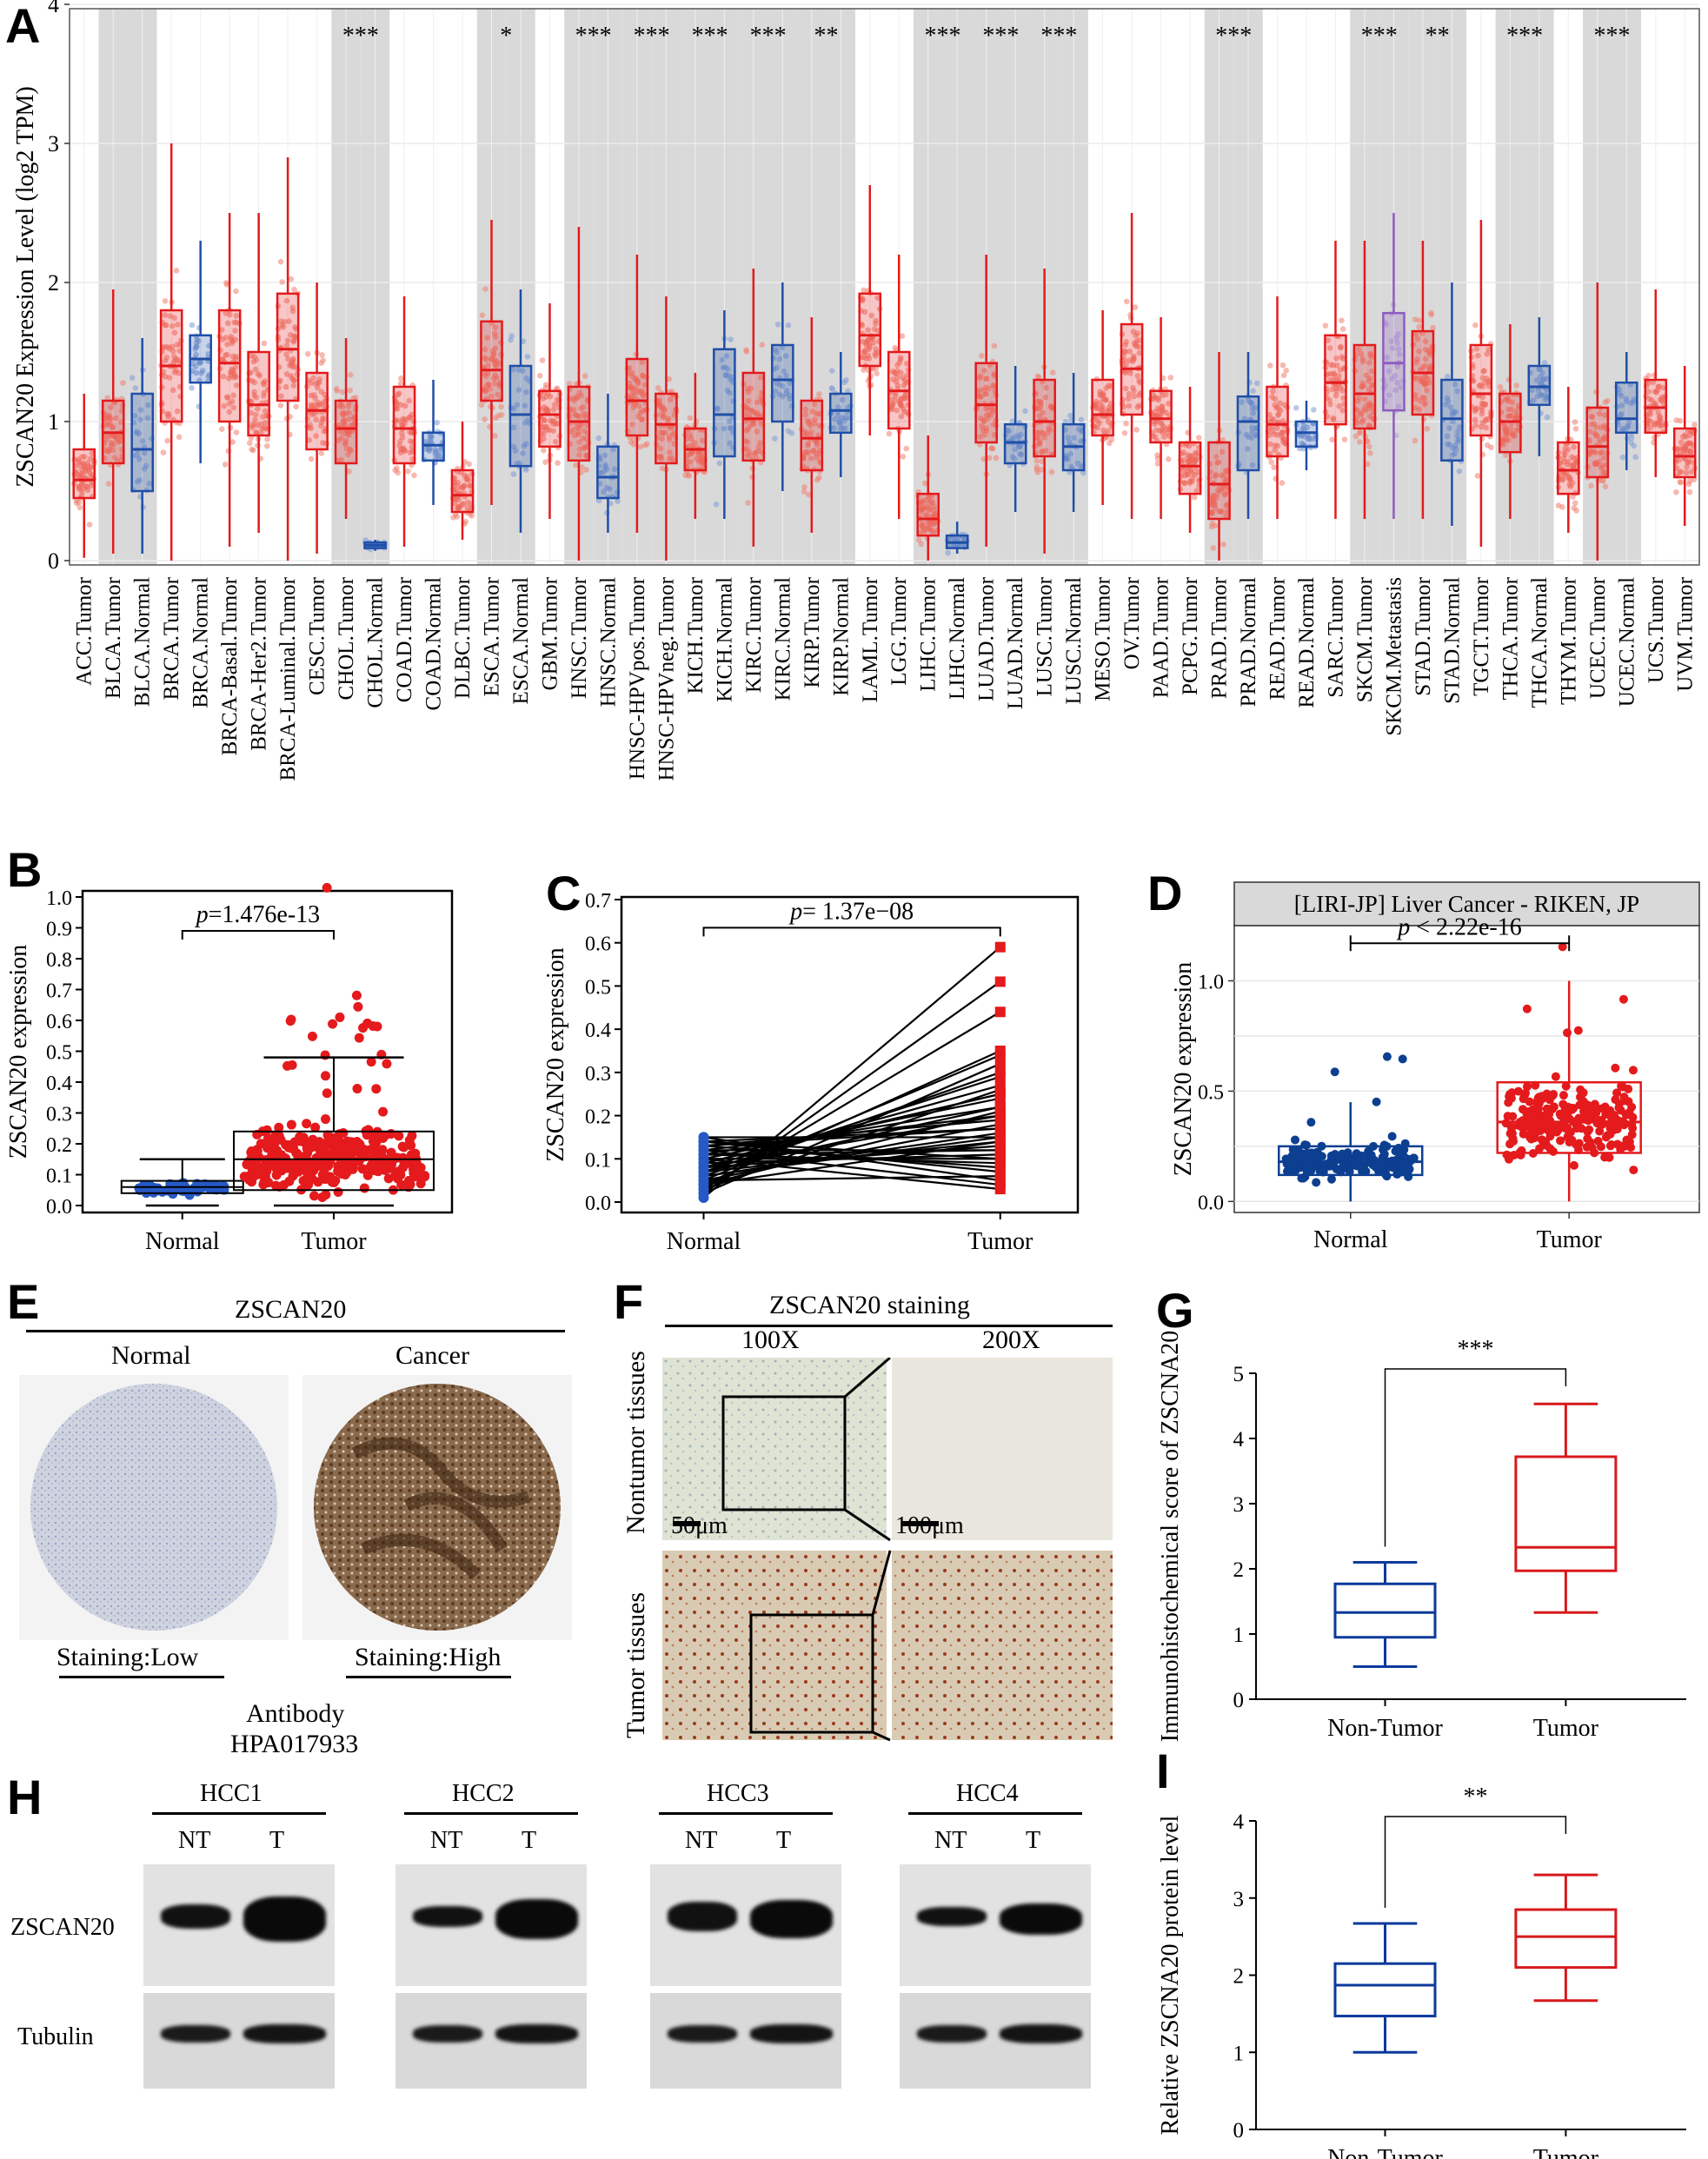  Describe the element at coordinates (1385, 1614) in the screenshot. I see `box-non-tumor` at that location.